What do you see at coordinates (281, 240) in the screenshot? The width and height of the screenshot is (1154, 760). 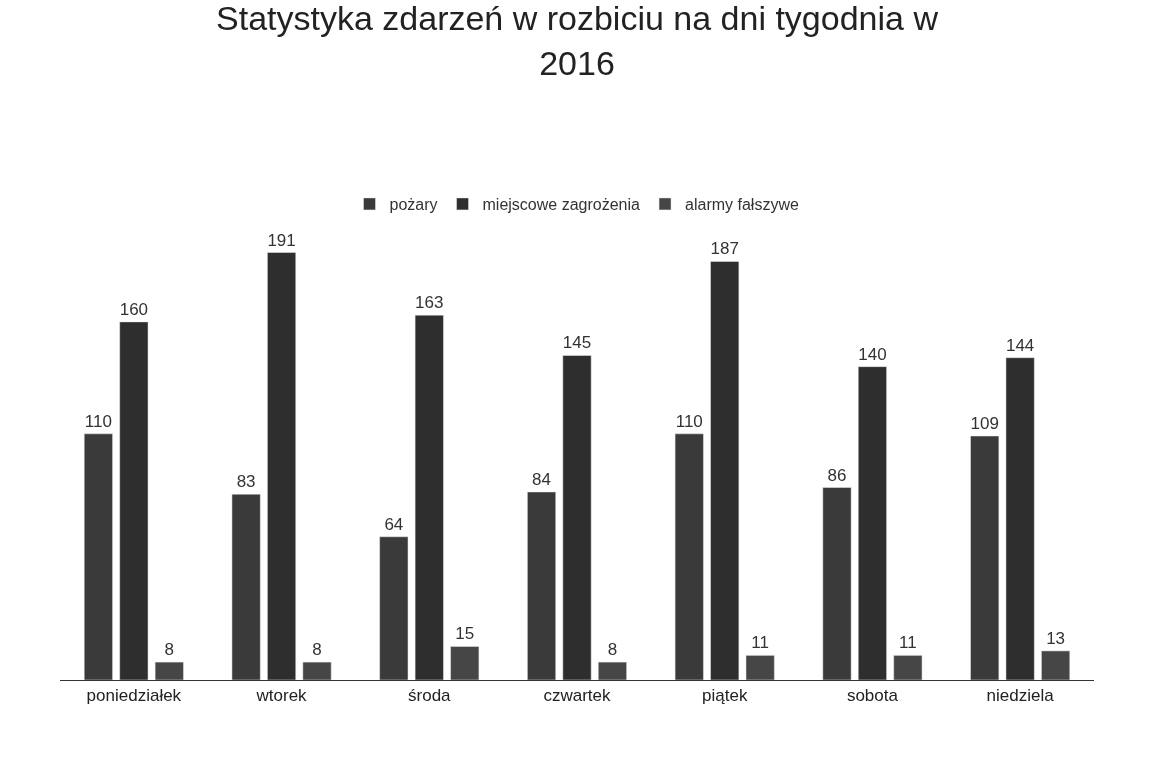 I see `data-label: 191` at bounding box center [281, 240].